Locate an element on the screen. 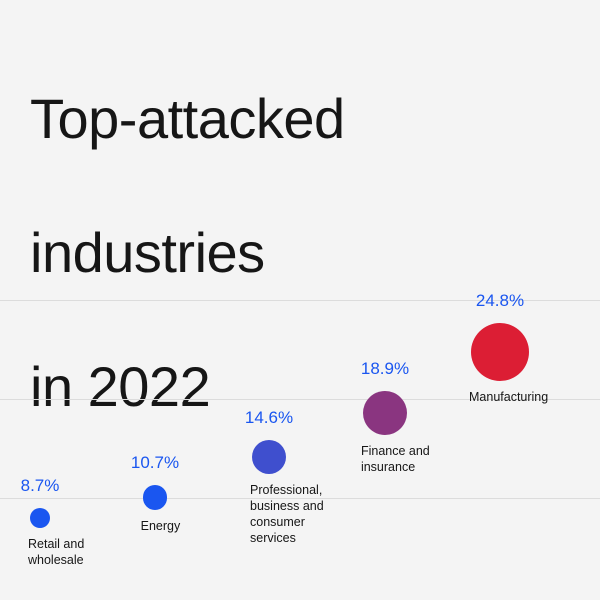  category-label-3: Finance and insurance is located at coordinates (408, 459).